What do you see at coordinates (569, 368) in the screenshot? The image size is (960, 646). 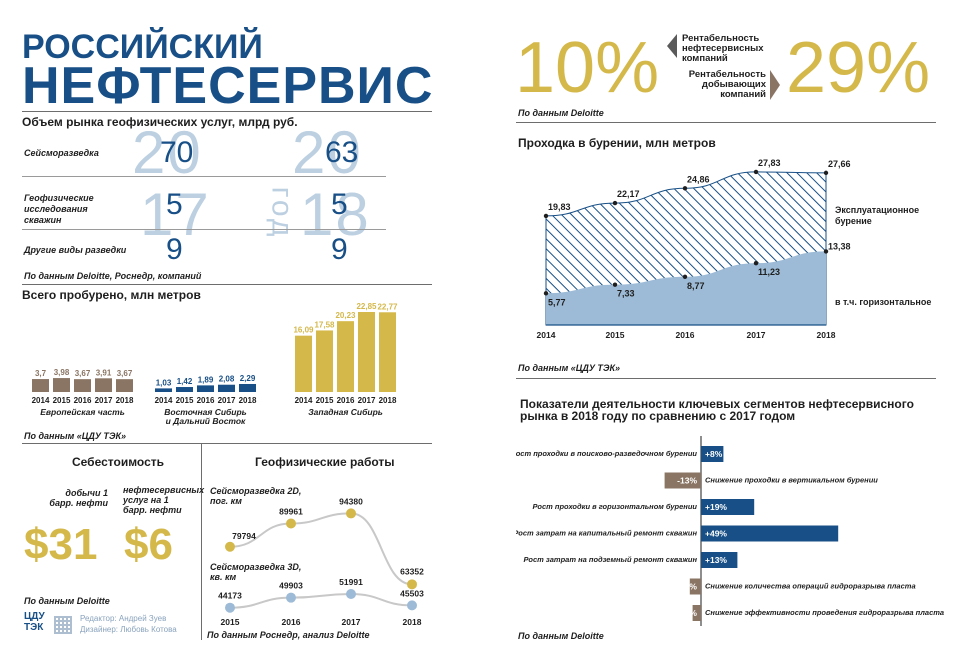 I see `penetration-source: По данным «ЦДУ ТЭК»` at bounding box center [569, 368].